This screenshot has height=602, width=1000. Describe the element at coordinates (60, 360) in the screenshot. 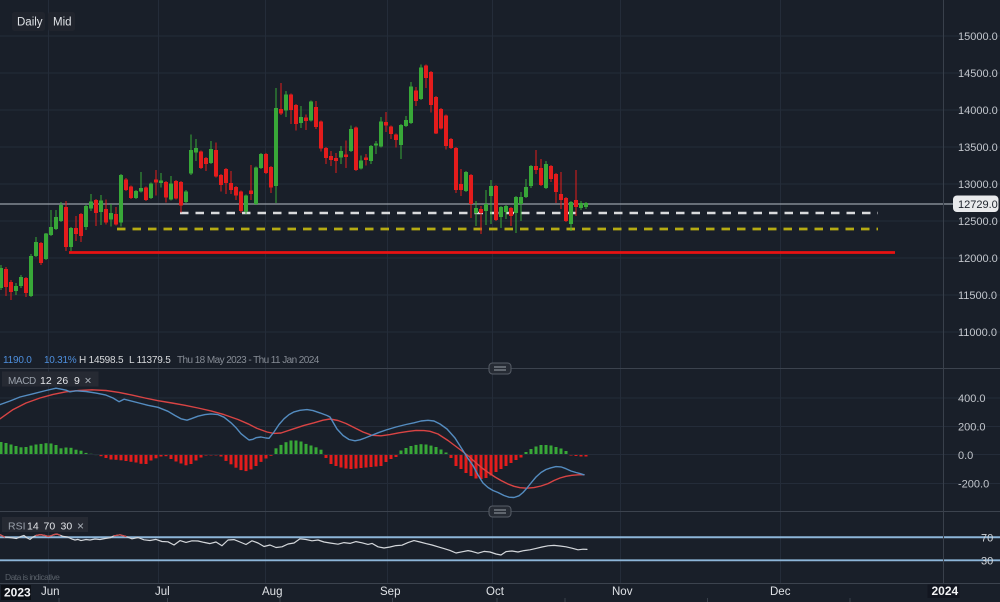

I see `svg-text: 10.31%` at that location.